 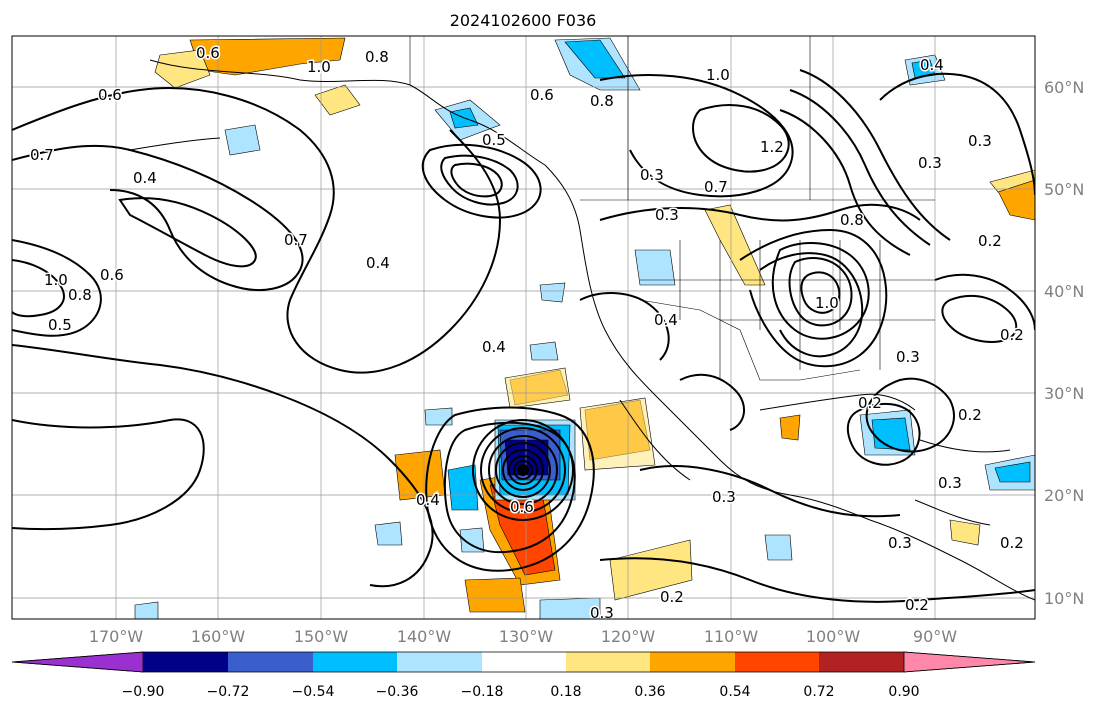 I want to click on colorbar-tick: −0.72, so click(x=228, y=692).